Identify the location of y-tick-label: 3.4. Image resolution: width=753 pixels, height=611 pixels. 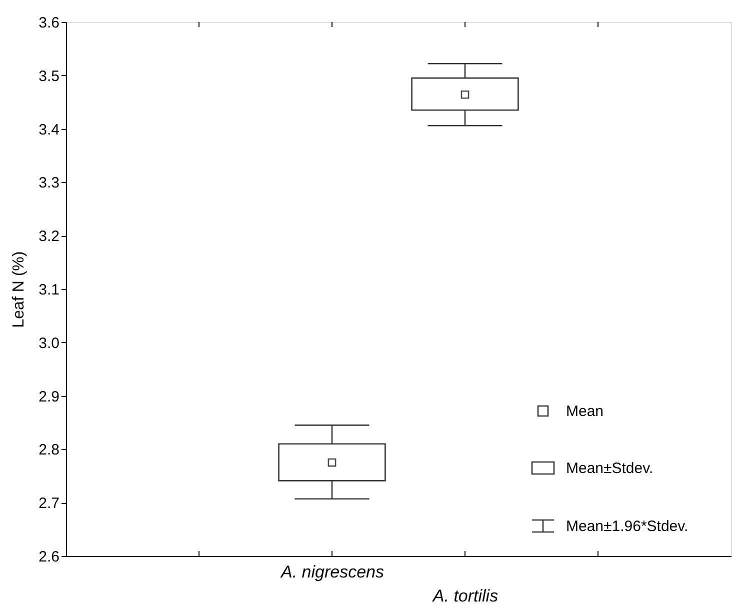
(49, 129).